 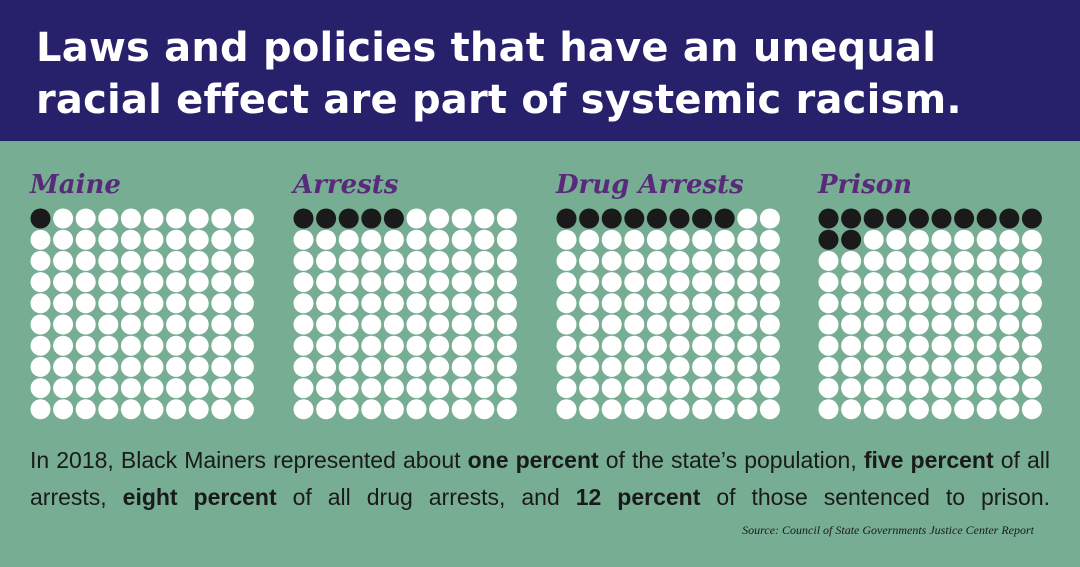 I want to click on caption-highlight: eight percent, so click(x=199, y=497).